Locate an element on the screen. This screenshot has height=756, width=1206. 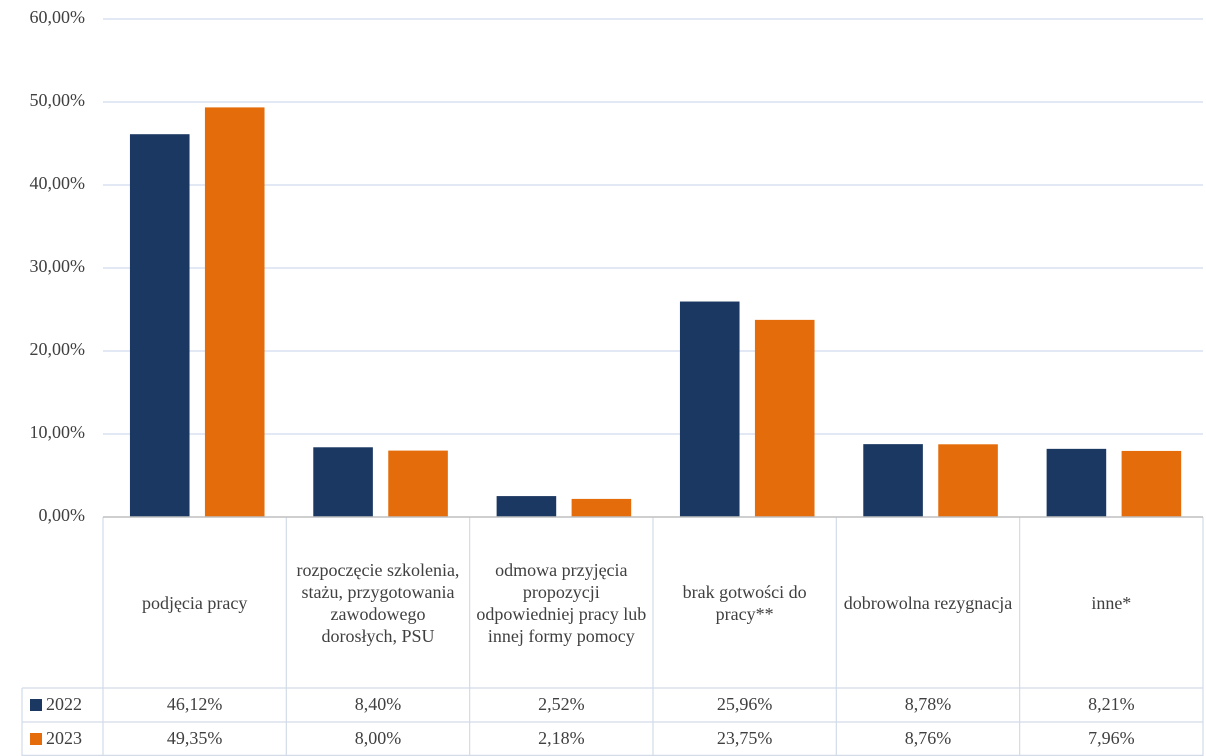
table-value: 25,96% is located at coordinates (745, 704).